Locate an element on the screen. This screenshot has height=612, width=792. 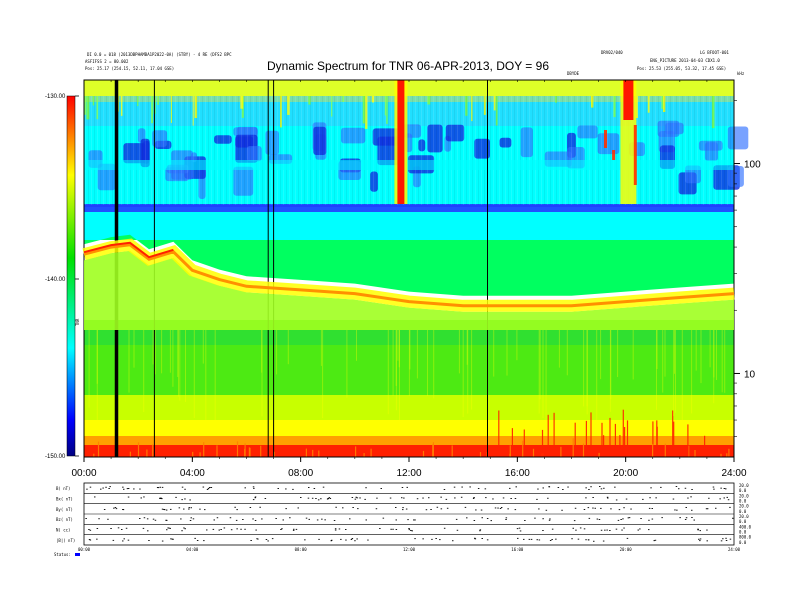
plasma-line-red-segment is located at coordinates (128, 250).